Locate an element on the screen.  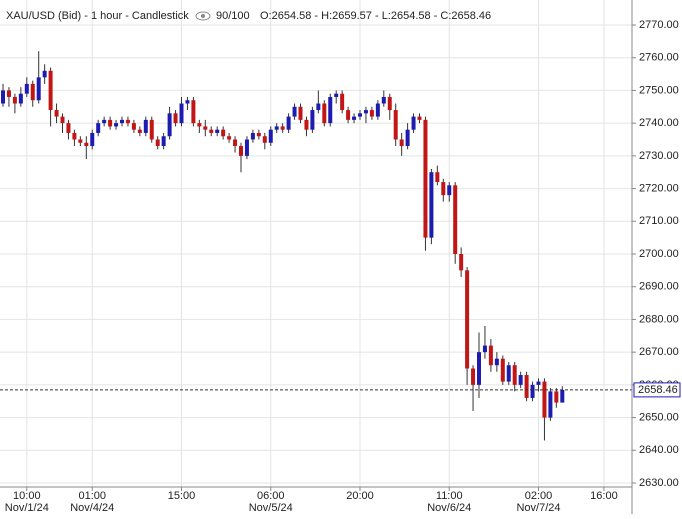
visible-count: 90/100 is located at coordinates (233, 16).